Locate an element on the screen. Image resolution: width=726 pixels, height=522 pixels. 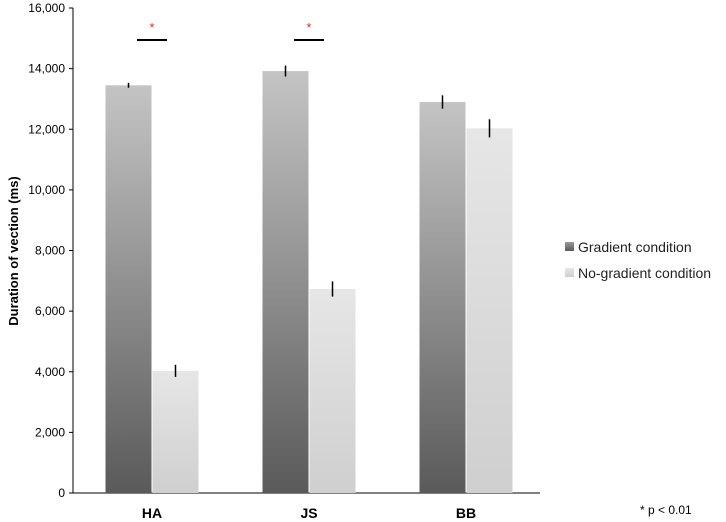
legend-label-no-gradient: No-gradient condition is located at coordinates (644, 273).